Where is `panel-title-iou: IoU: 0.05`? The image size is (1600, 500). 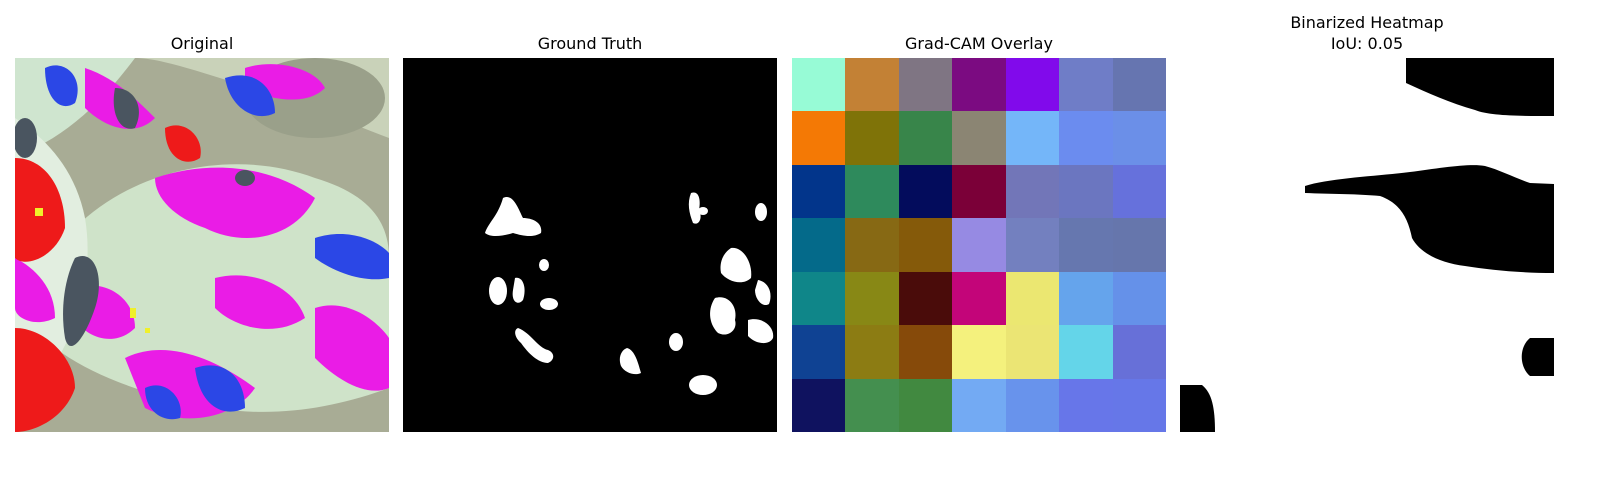 panel-title-iou: IoU: 0.05 is located at coordinates (1367, 43).